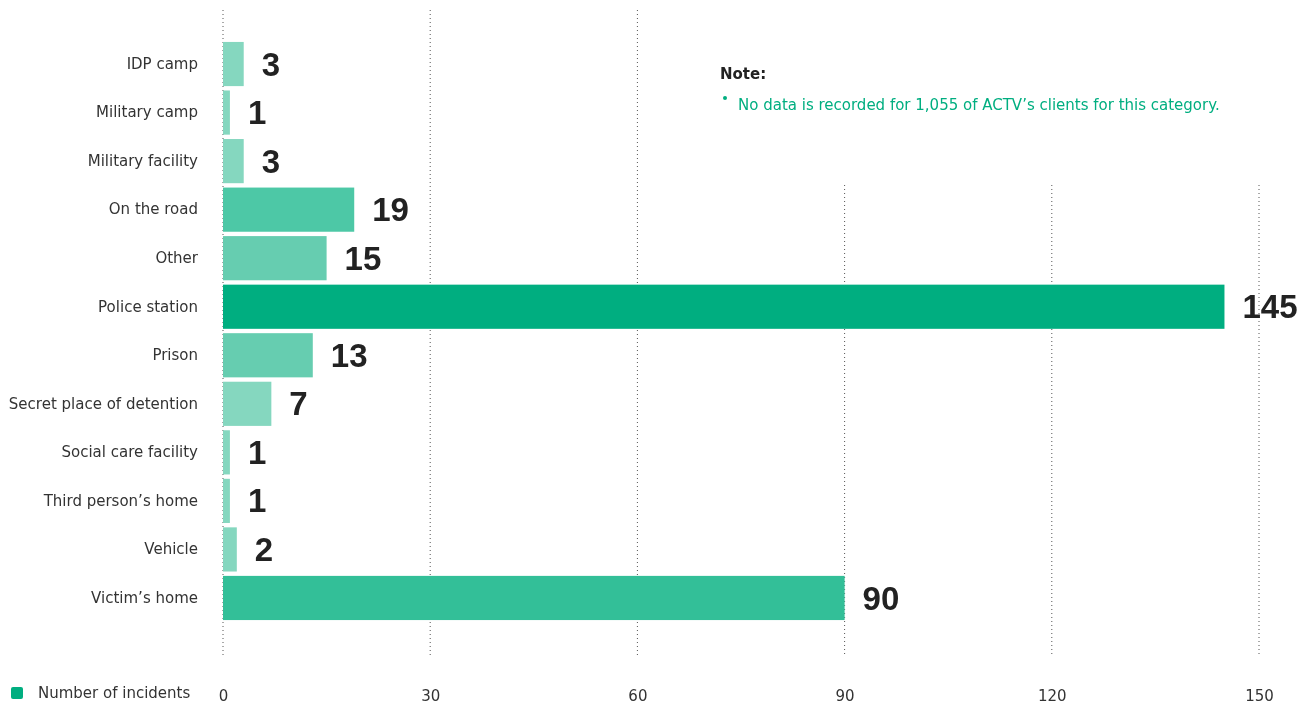 This screenshot has height=701, width=1307. Describe the element at coordinates (175, 355) in the screenshot. I see `y-tick-label: Prison` at that location.